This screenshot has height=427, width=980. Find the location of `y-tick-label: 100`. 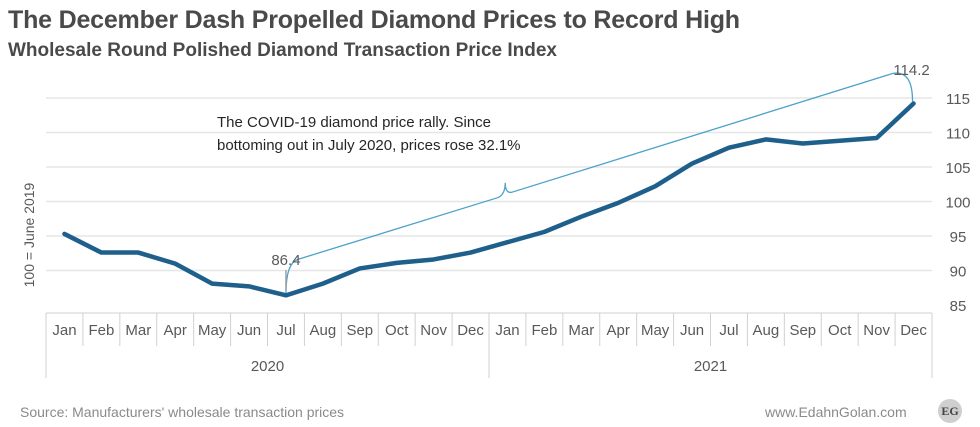

y-tick-label: 100 is located at coordinates (957, 203).